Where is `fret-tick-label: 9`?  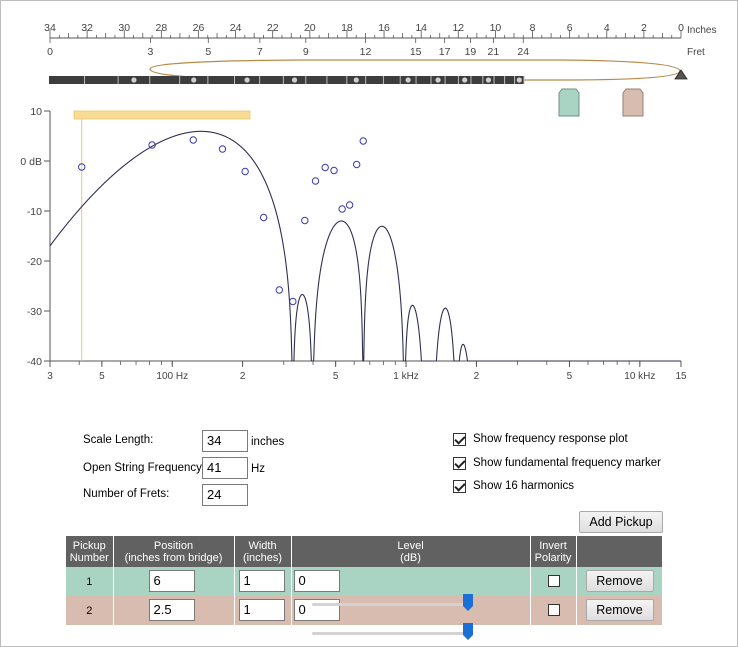
fret-tick-label: 9 is located at coordinates (306, 52).